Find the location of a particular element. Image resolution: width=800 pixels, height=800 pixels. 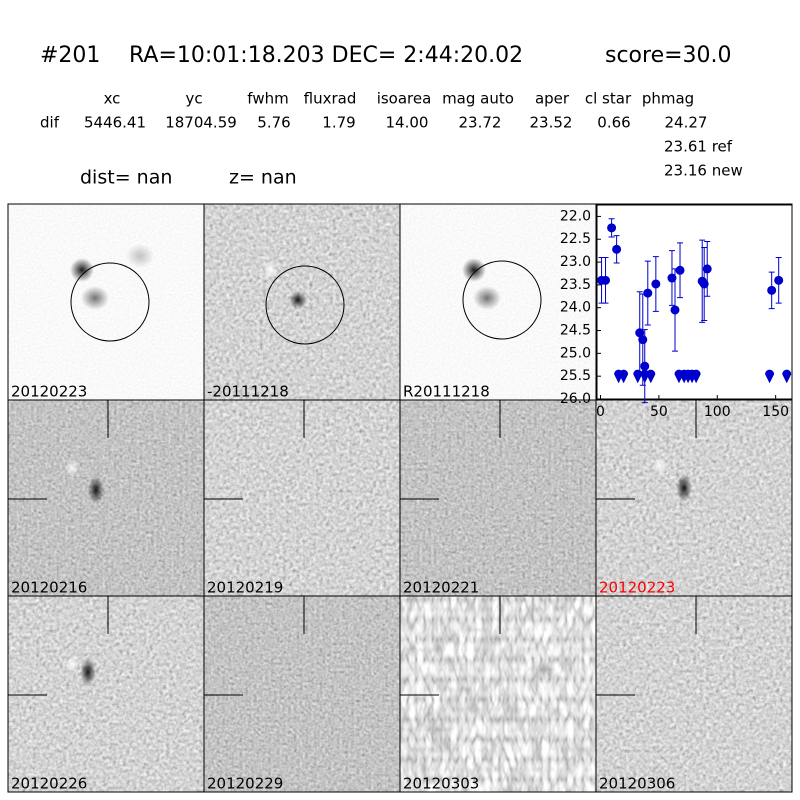

phmag-extra: 23.61 ref is located at coordinates (698, 147).